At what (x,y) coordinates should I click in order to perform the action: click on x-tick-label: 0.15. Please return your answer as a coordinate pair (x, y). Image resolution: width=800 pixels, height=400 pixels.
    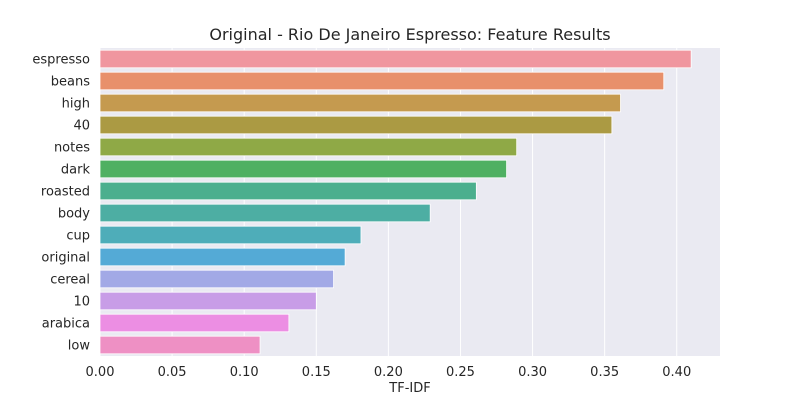
    Looking at the image, I should click on (316, 372).